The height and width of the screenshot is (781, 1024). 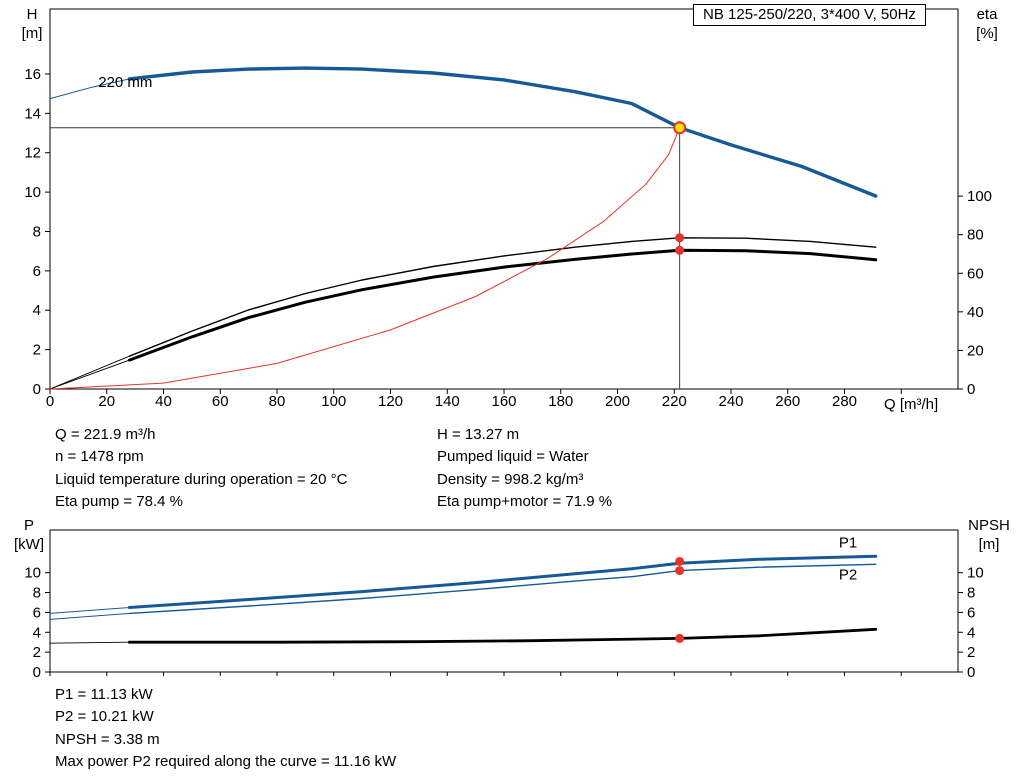 What do you see at coordinates (89, 616) in the screenshot?
I see `p2-curve-lead` at bounding box center [89, 616].